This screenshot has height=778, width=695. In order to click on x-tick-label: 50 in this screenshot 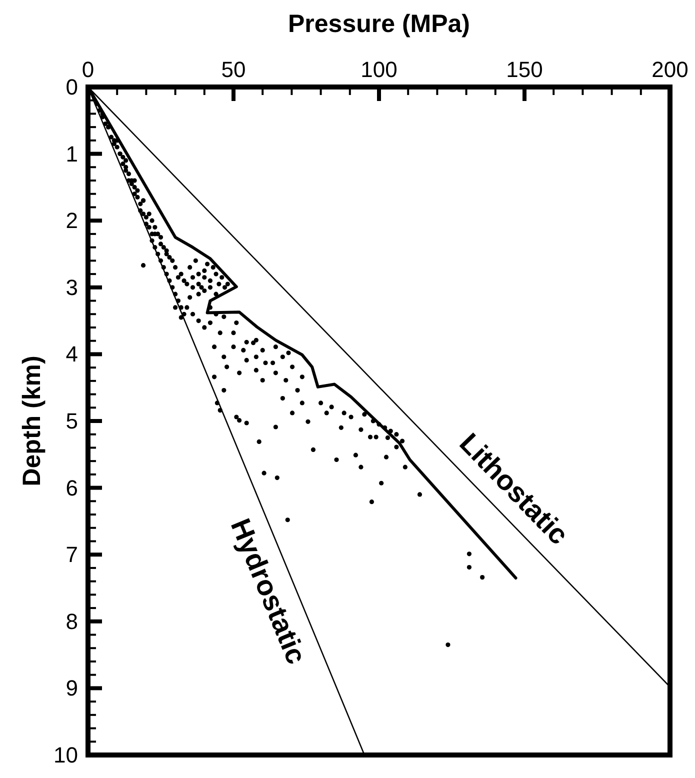, I will do `click(233, 69)`.